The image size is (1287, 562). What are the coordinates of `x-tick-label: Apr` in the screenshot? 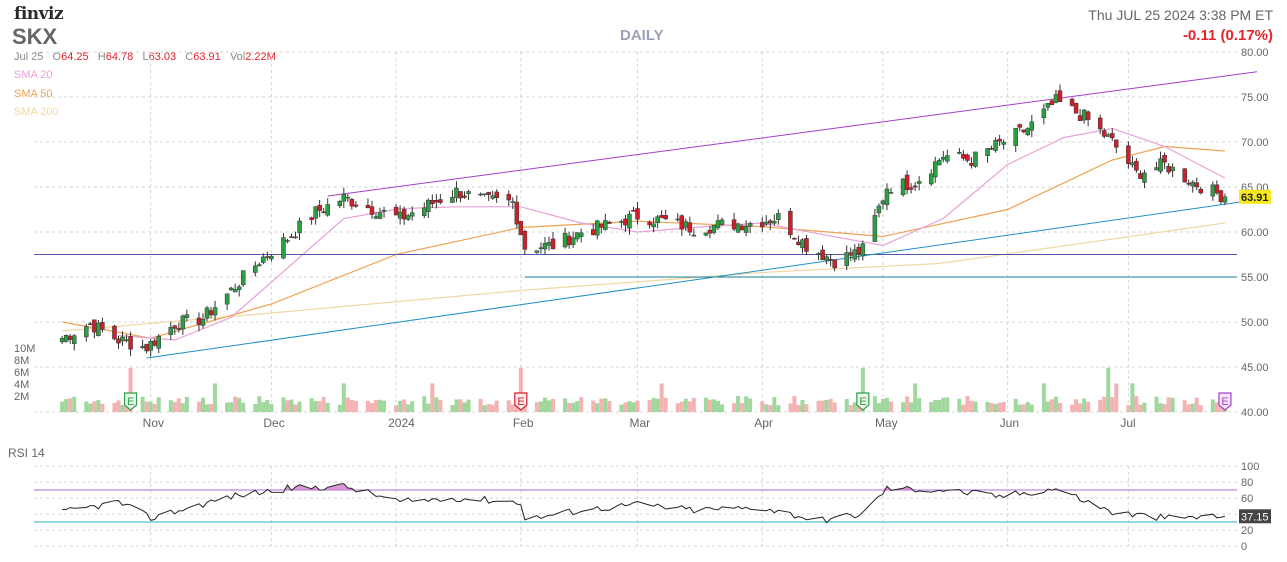 It's located at (763, 423).